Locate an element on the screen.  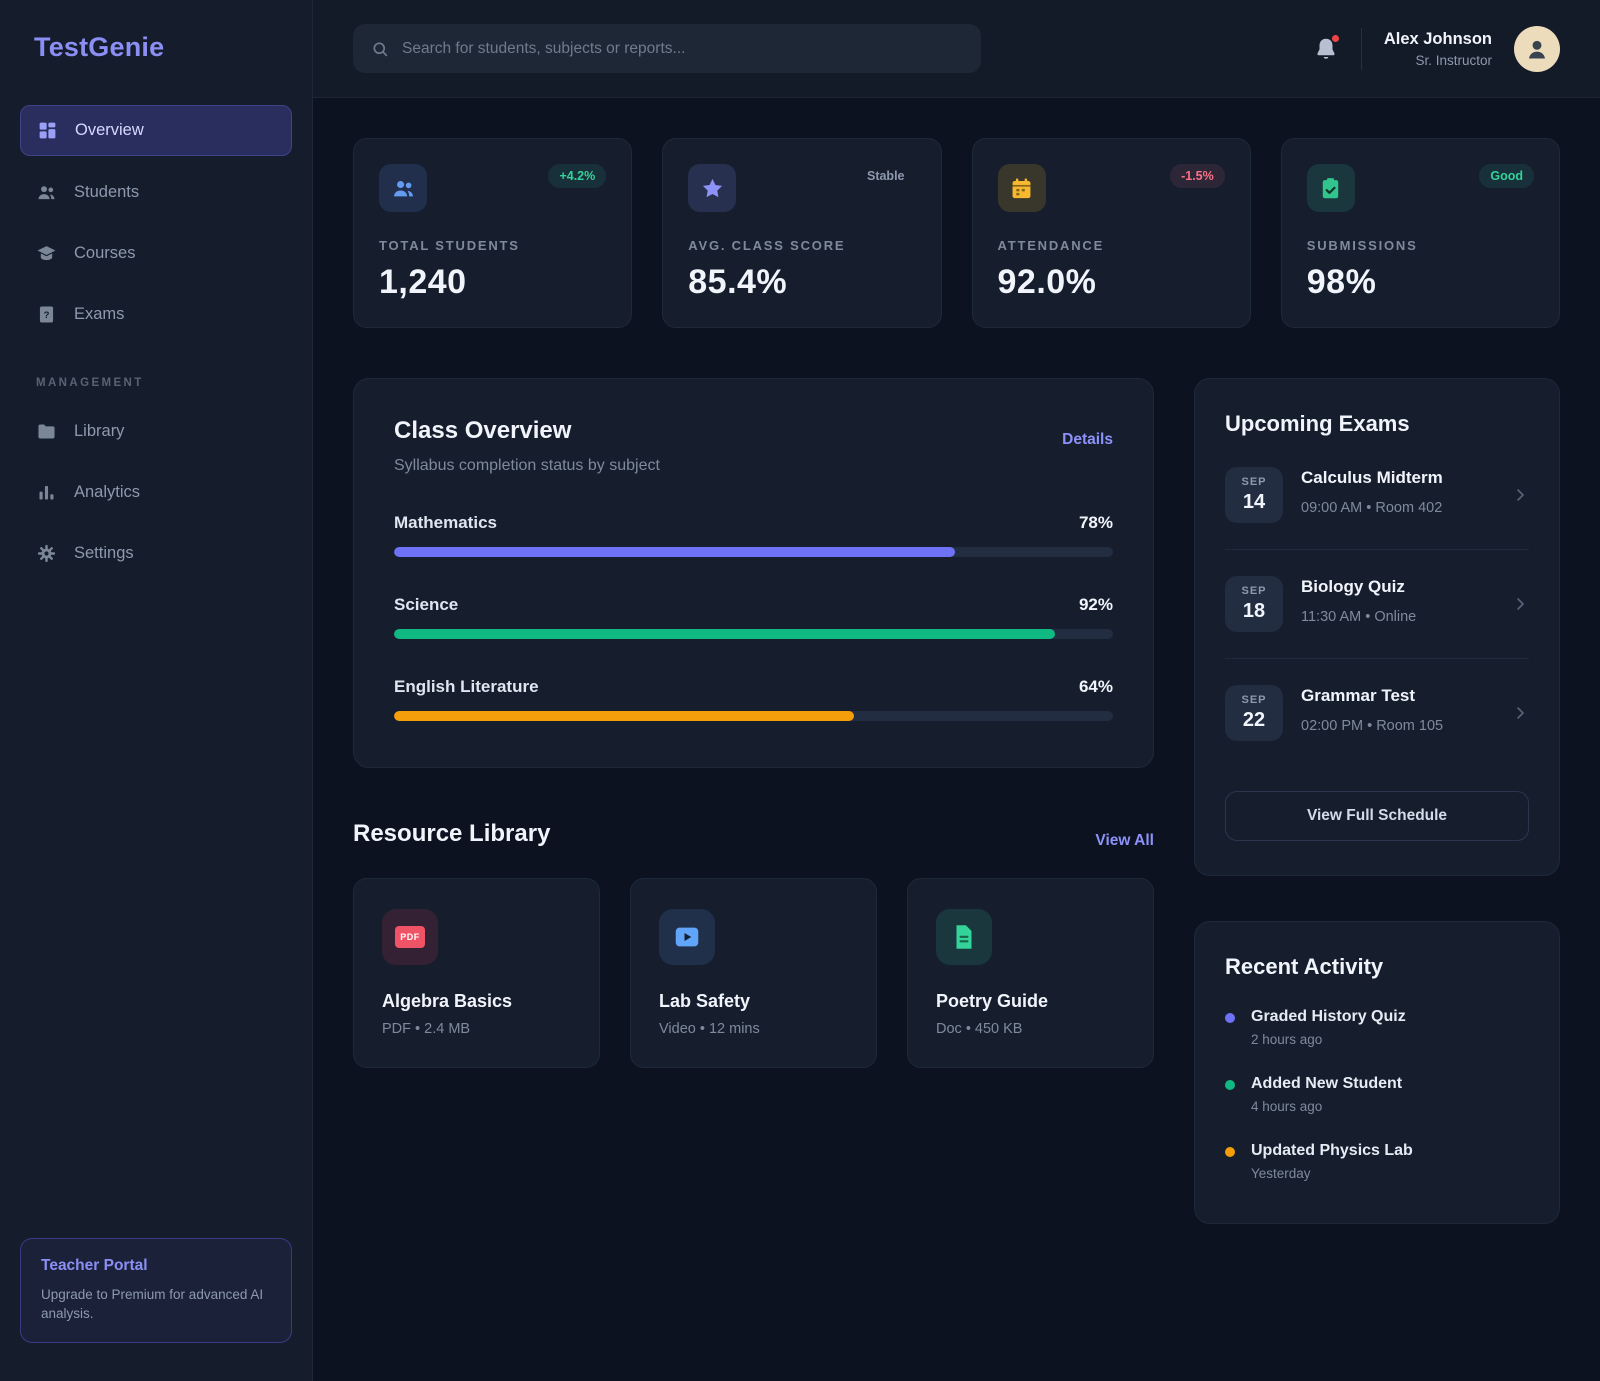
stat-label: ATTENDANCE is located at coordinates (1051, 245).